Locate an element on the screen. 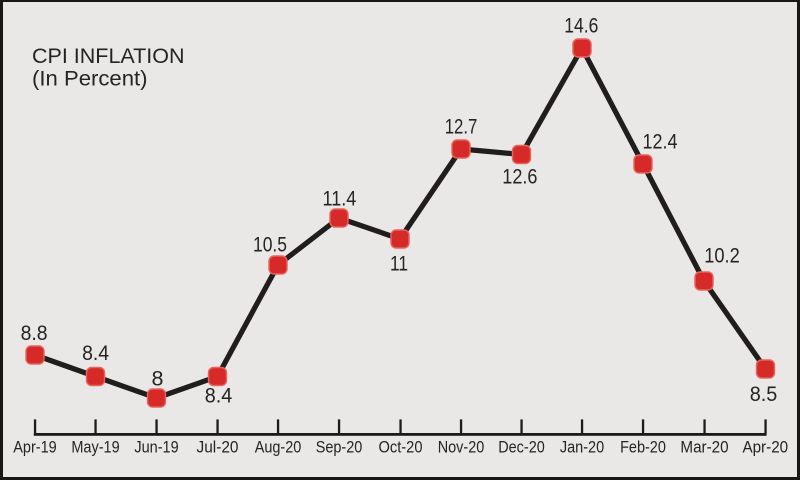  svg-text: (In Percent) is located at coordinates (90, 79).